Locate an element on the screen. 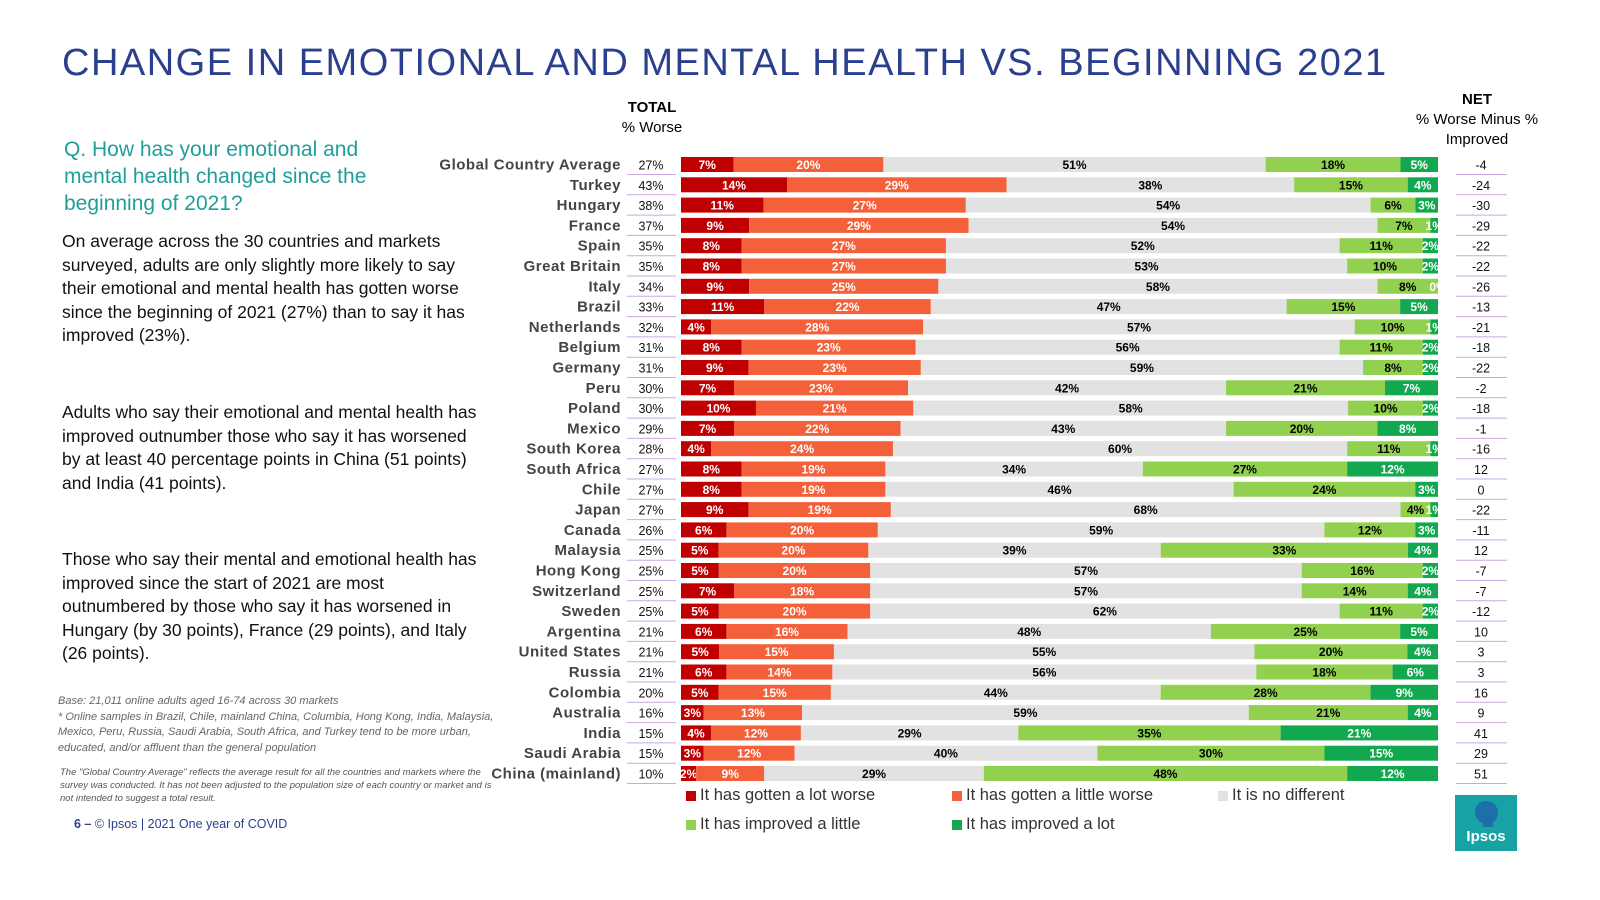 Image resolution: width=1600 pixels, height=900 pixels. category-label: Malaysia is located at coordinates (587, 550).